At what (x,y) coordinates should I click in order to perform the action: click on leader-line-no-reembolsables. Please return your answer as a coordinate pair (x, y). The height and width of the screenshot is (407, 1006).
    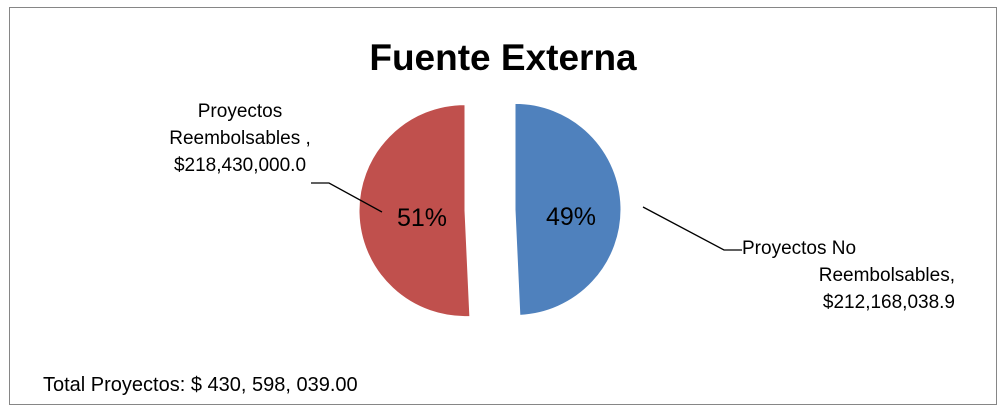
    Looking at the image, I should click on (692, 228).